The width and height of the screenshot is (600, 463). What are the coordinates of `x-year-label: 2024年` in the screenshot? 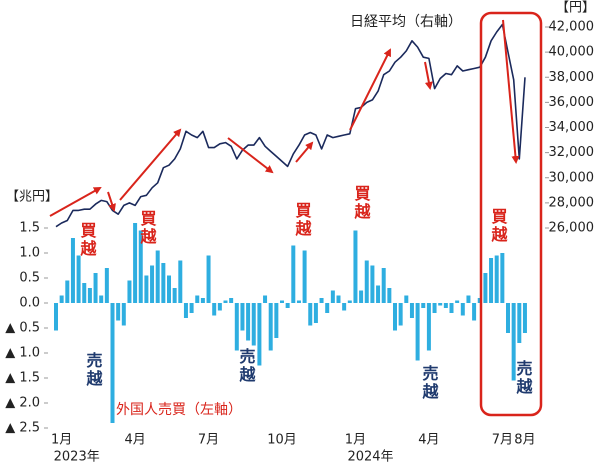 It's located at (370, 456).